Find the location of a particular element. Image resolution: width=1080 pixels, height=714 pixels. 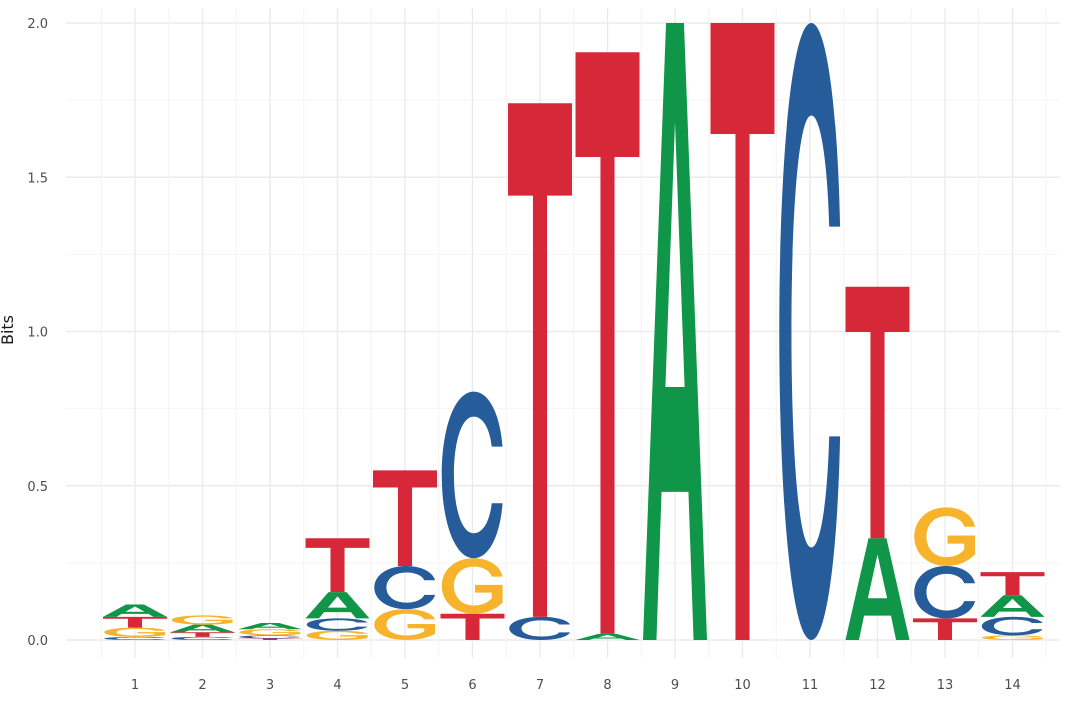

y-axis-title: Bits is located at coordinates (8, 330).